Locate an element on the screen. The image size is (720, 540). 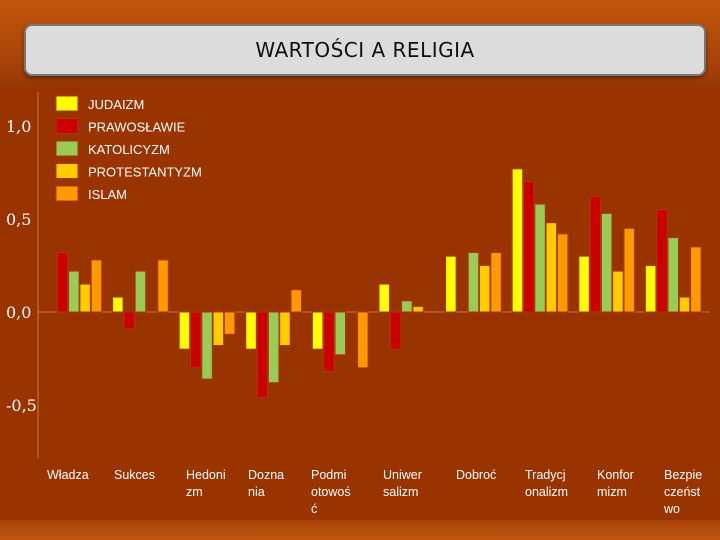
legend-label: PROTESTANTYZM is located at coordinates (145, 172).